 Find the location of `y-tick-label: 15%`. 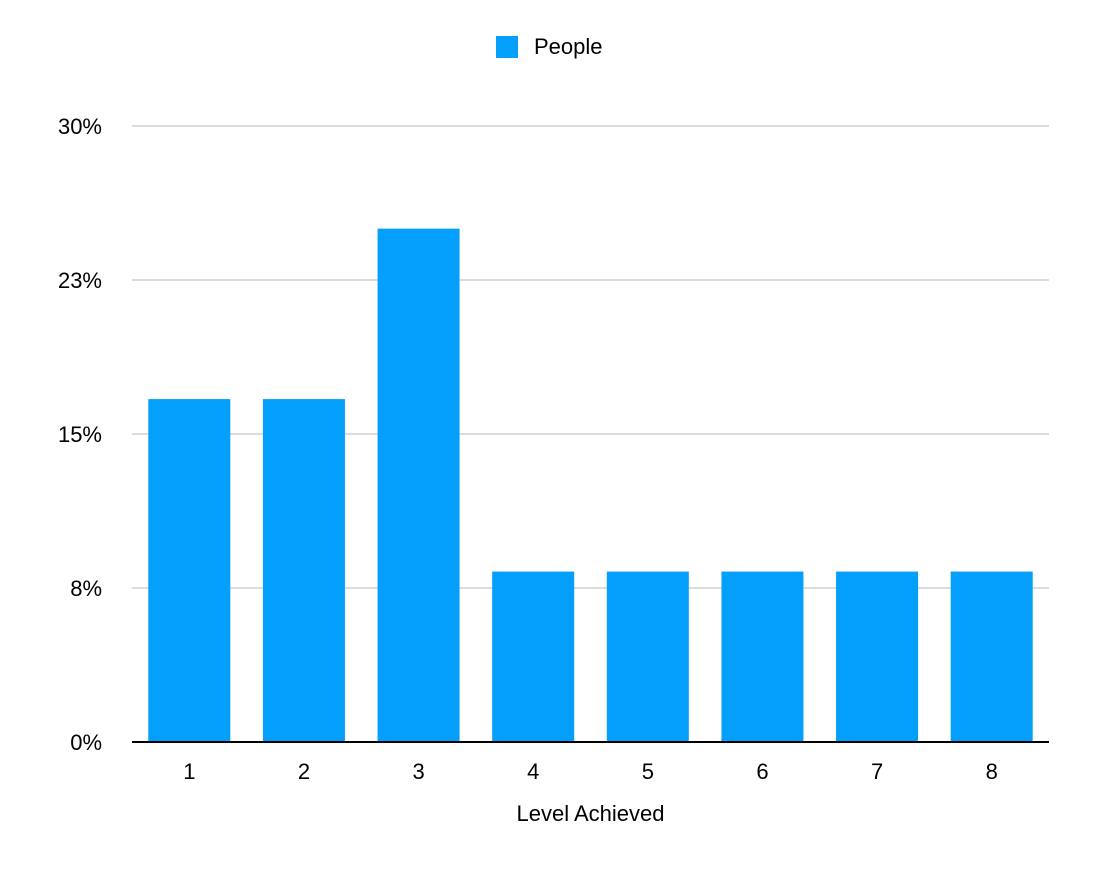

y-tick-label: 15% is located at coordinates (80, 434).